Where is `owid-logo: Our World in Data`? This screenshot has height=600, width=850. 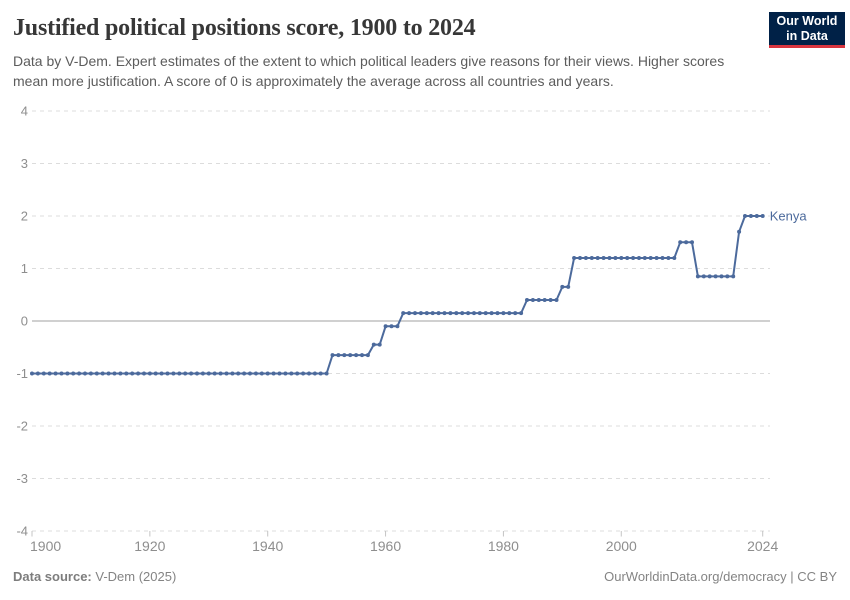 owid-logo: Our World in Data is located at coordinates (807, 30).